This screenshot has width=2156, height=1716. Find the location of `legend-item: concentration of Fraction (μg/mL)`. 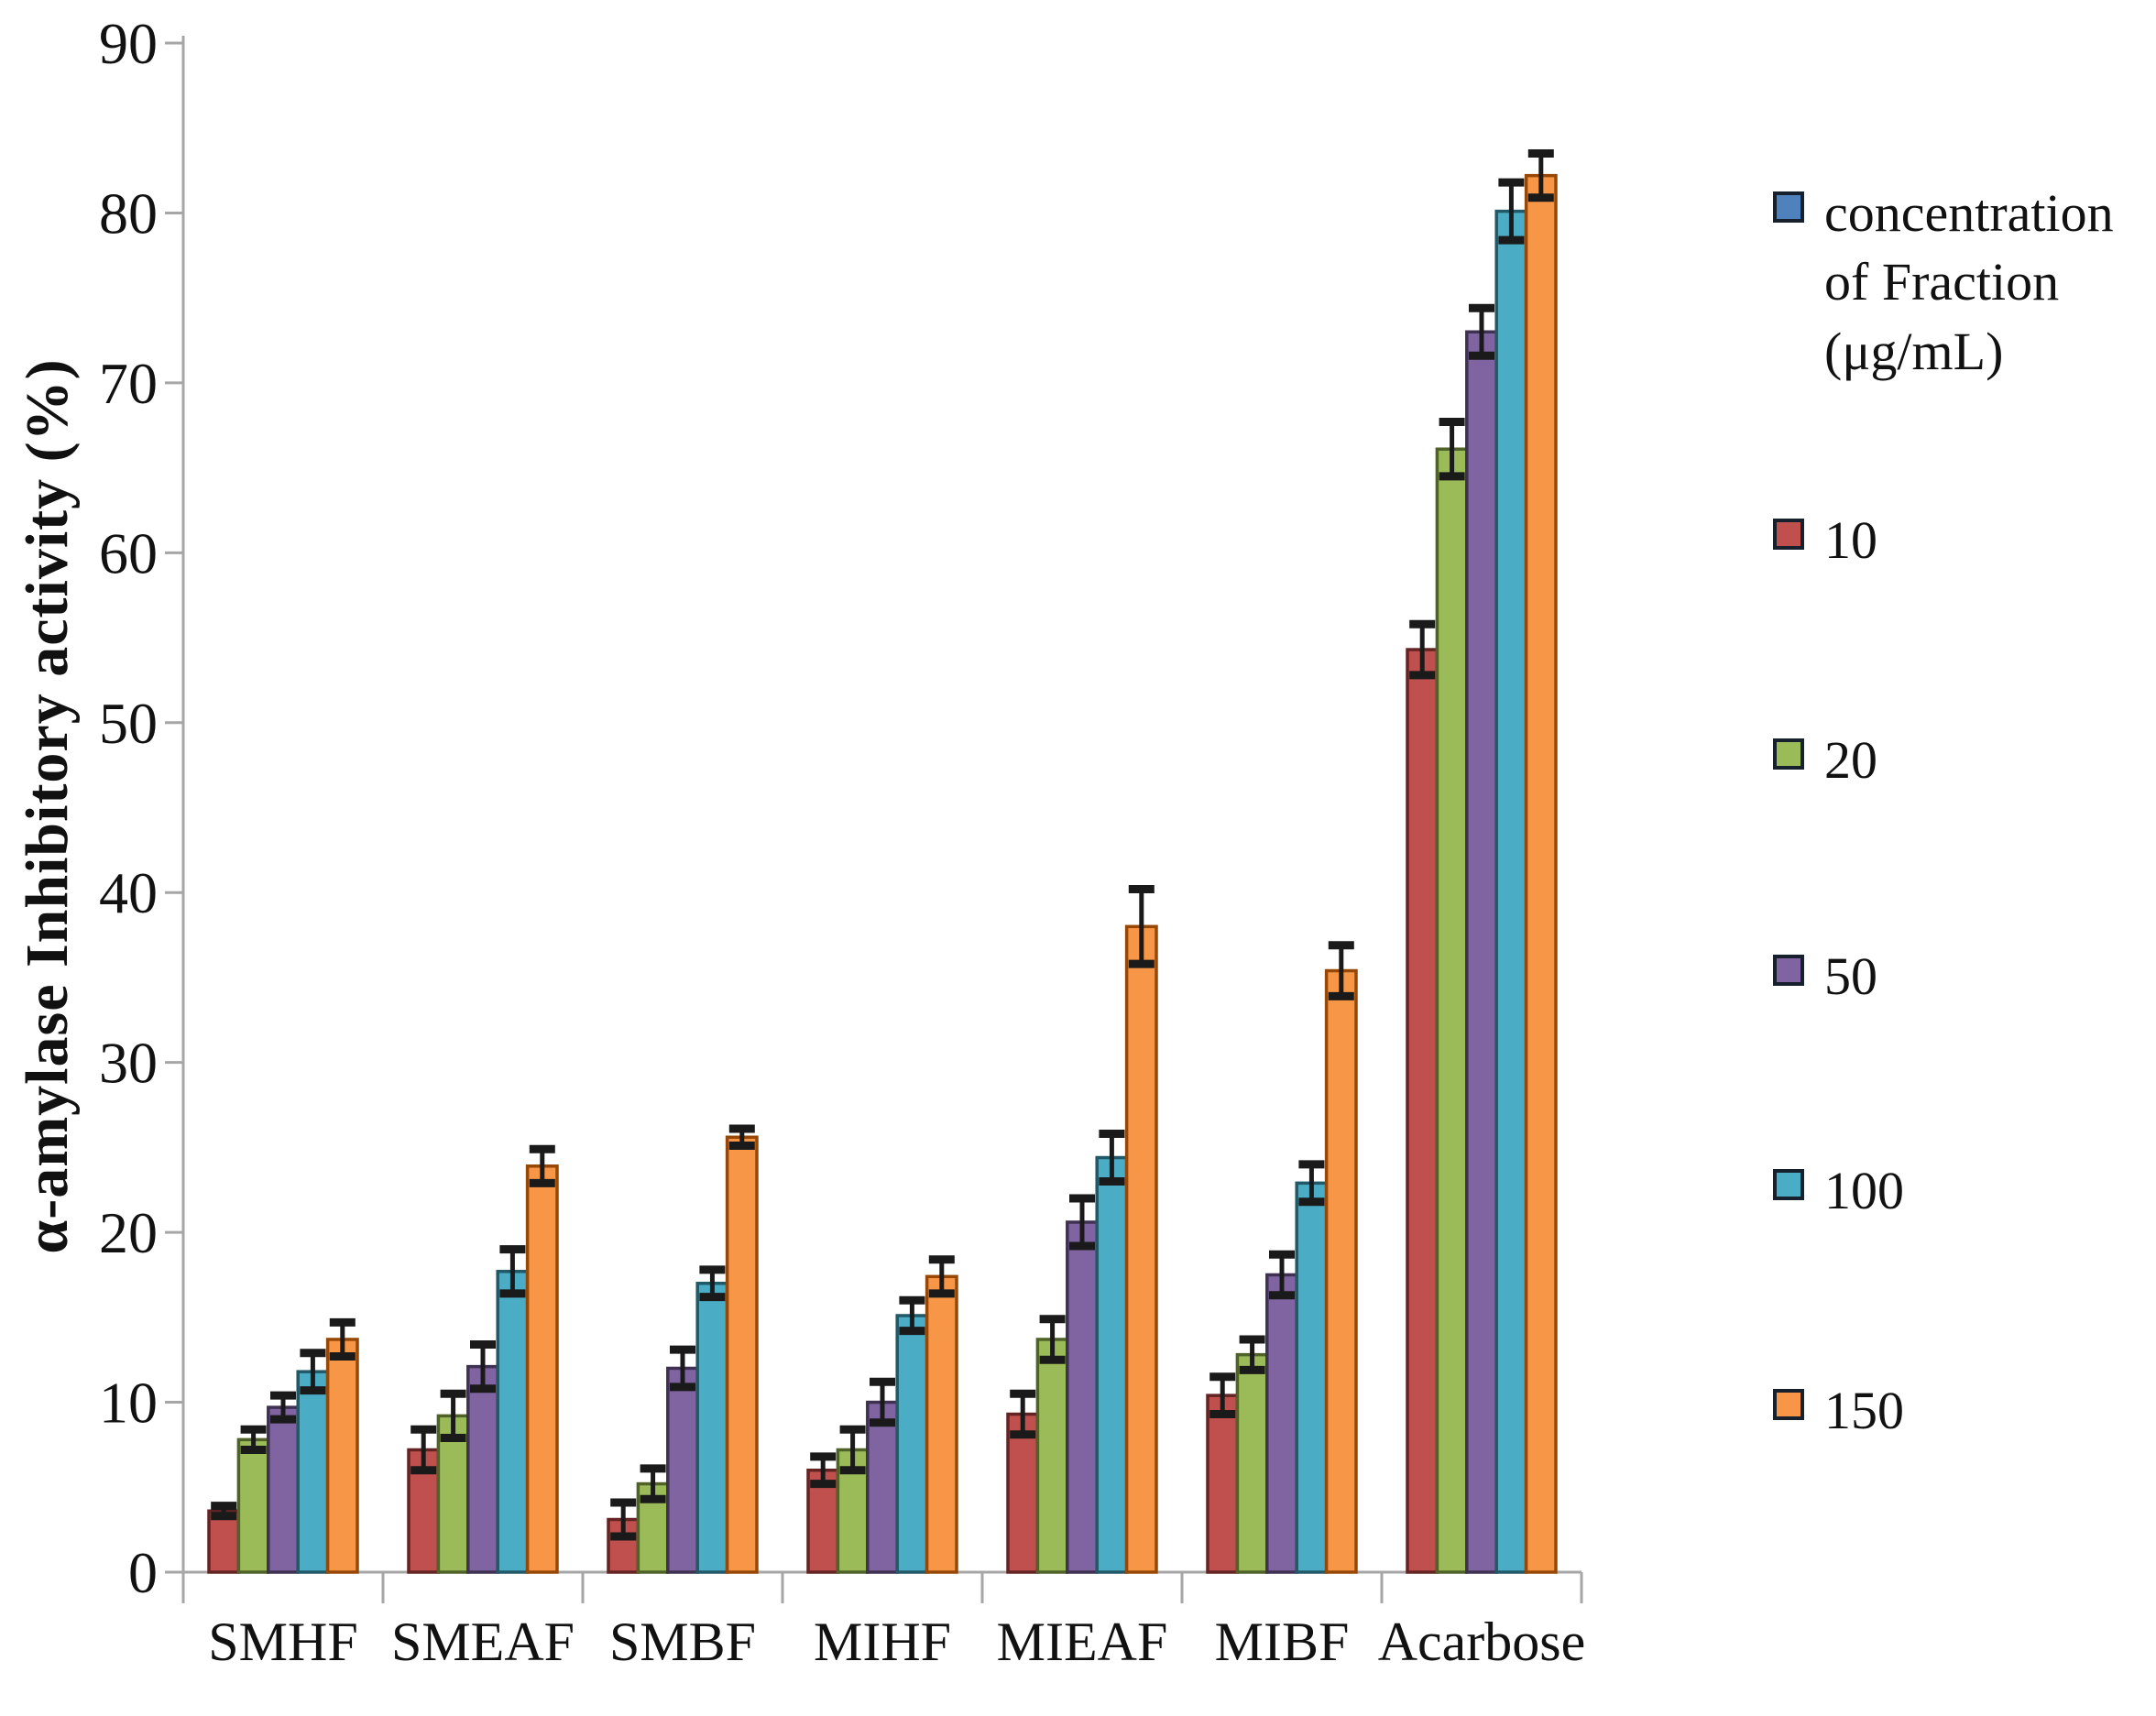

legend-item: concentration of Fraction (μg/mL) is located at coordinates (1954, 282).